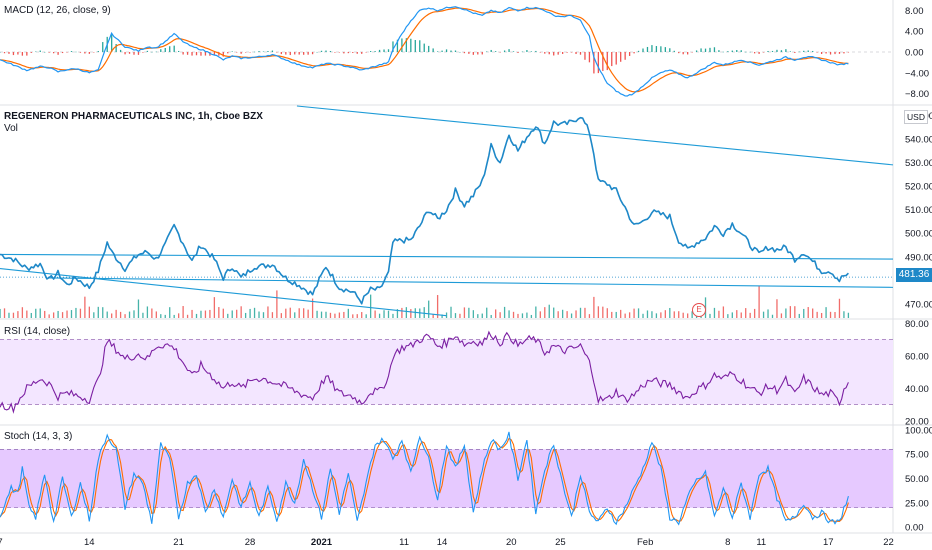 The height and width of the screenshot is (550, 932). Describe the element at coordinates (917, 503) in the screenshot. I see `stoch-axis-tick: 25.00` at that location.